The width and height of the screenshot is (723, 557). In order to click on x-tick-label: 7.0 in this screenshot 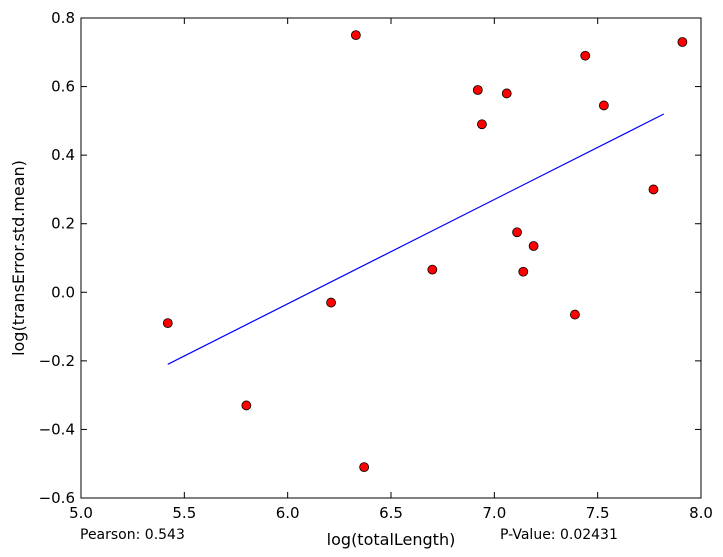, I will do `click(494, 513)`.